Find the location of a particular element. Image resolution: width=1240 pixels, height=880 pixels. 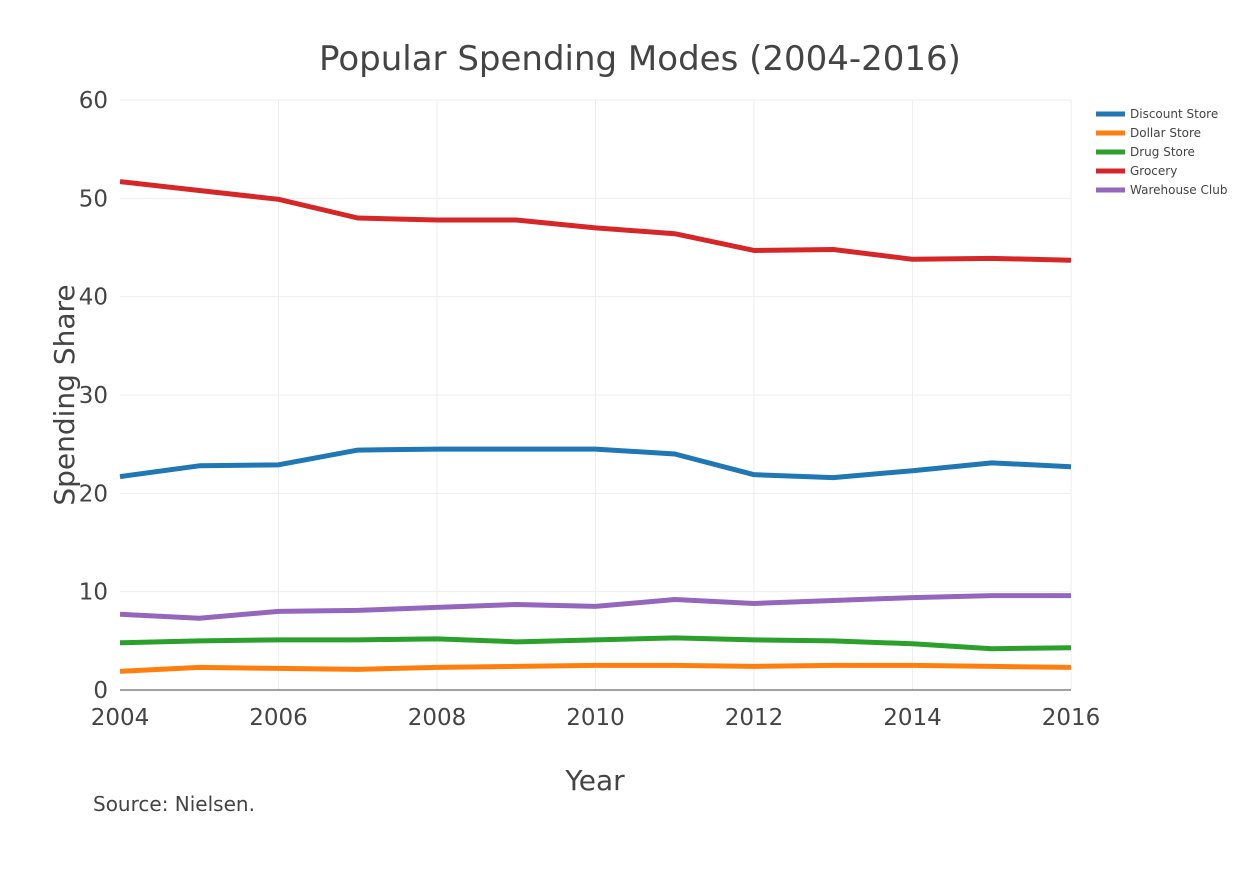

legend-label: Drug Store is located at coordinates (1162, 152).